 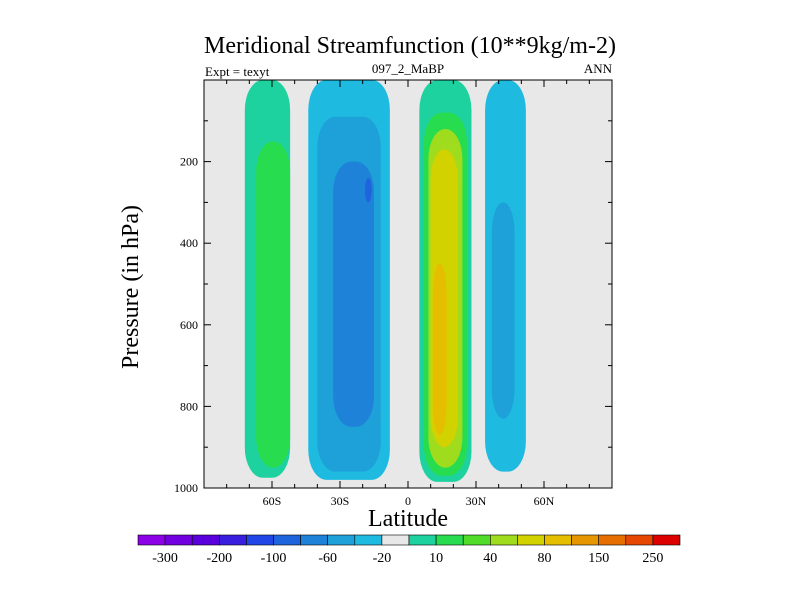 I want to click on colorbar-label: -60, so click(x=327, y=558).